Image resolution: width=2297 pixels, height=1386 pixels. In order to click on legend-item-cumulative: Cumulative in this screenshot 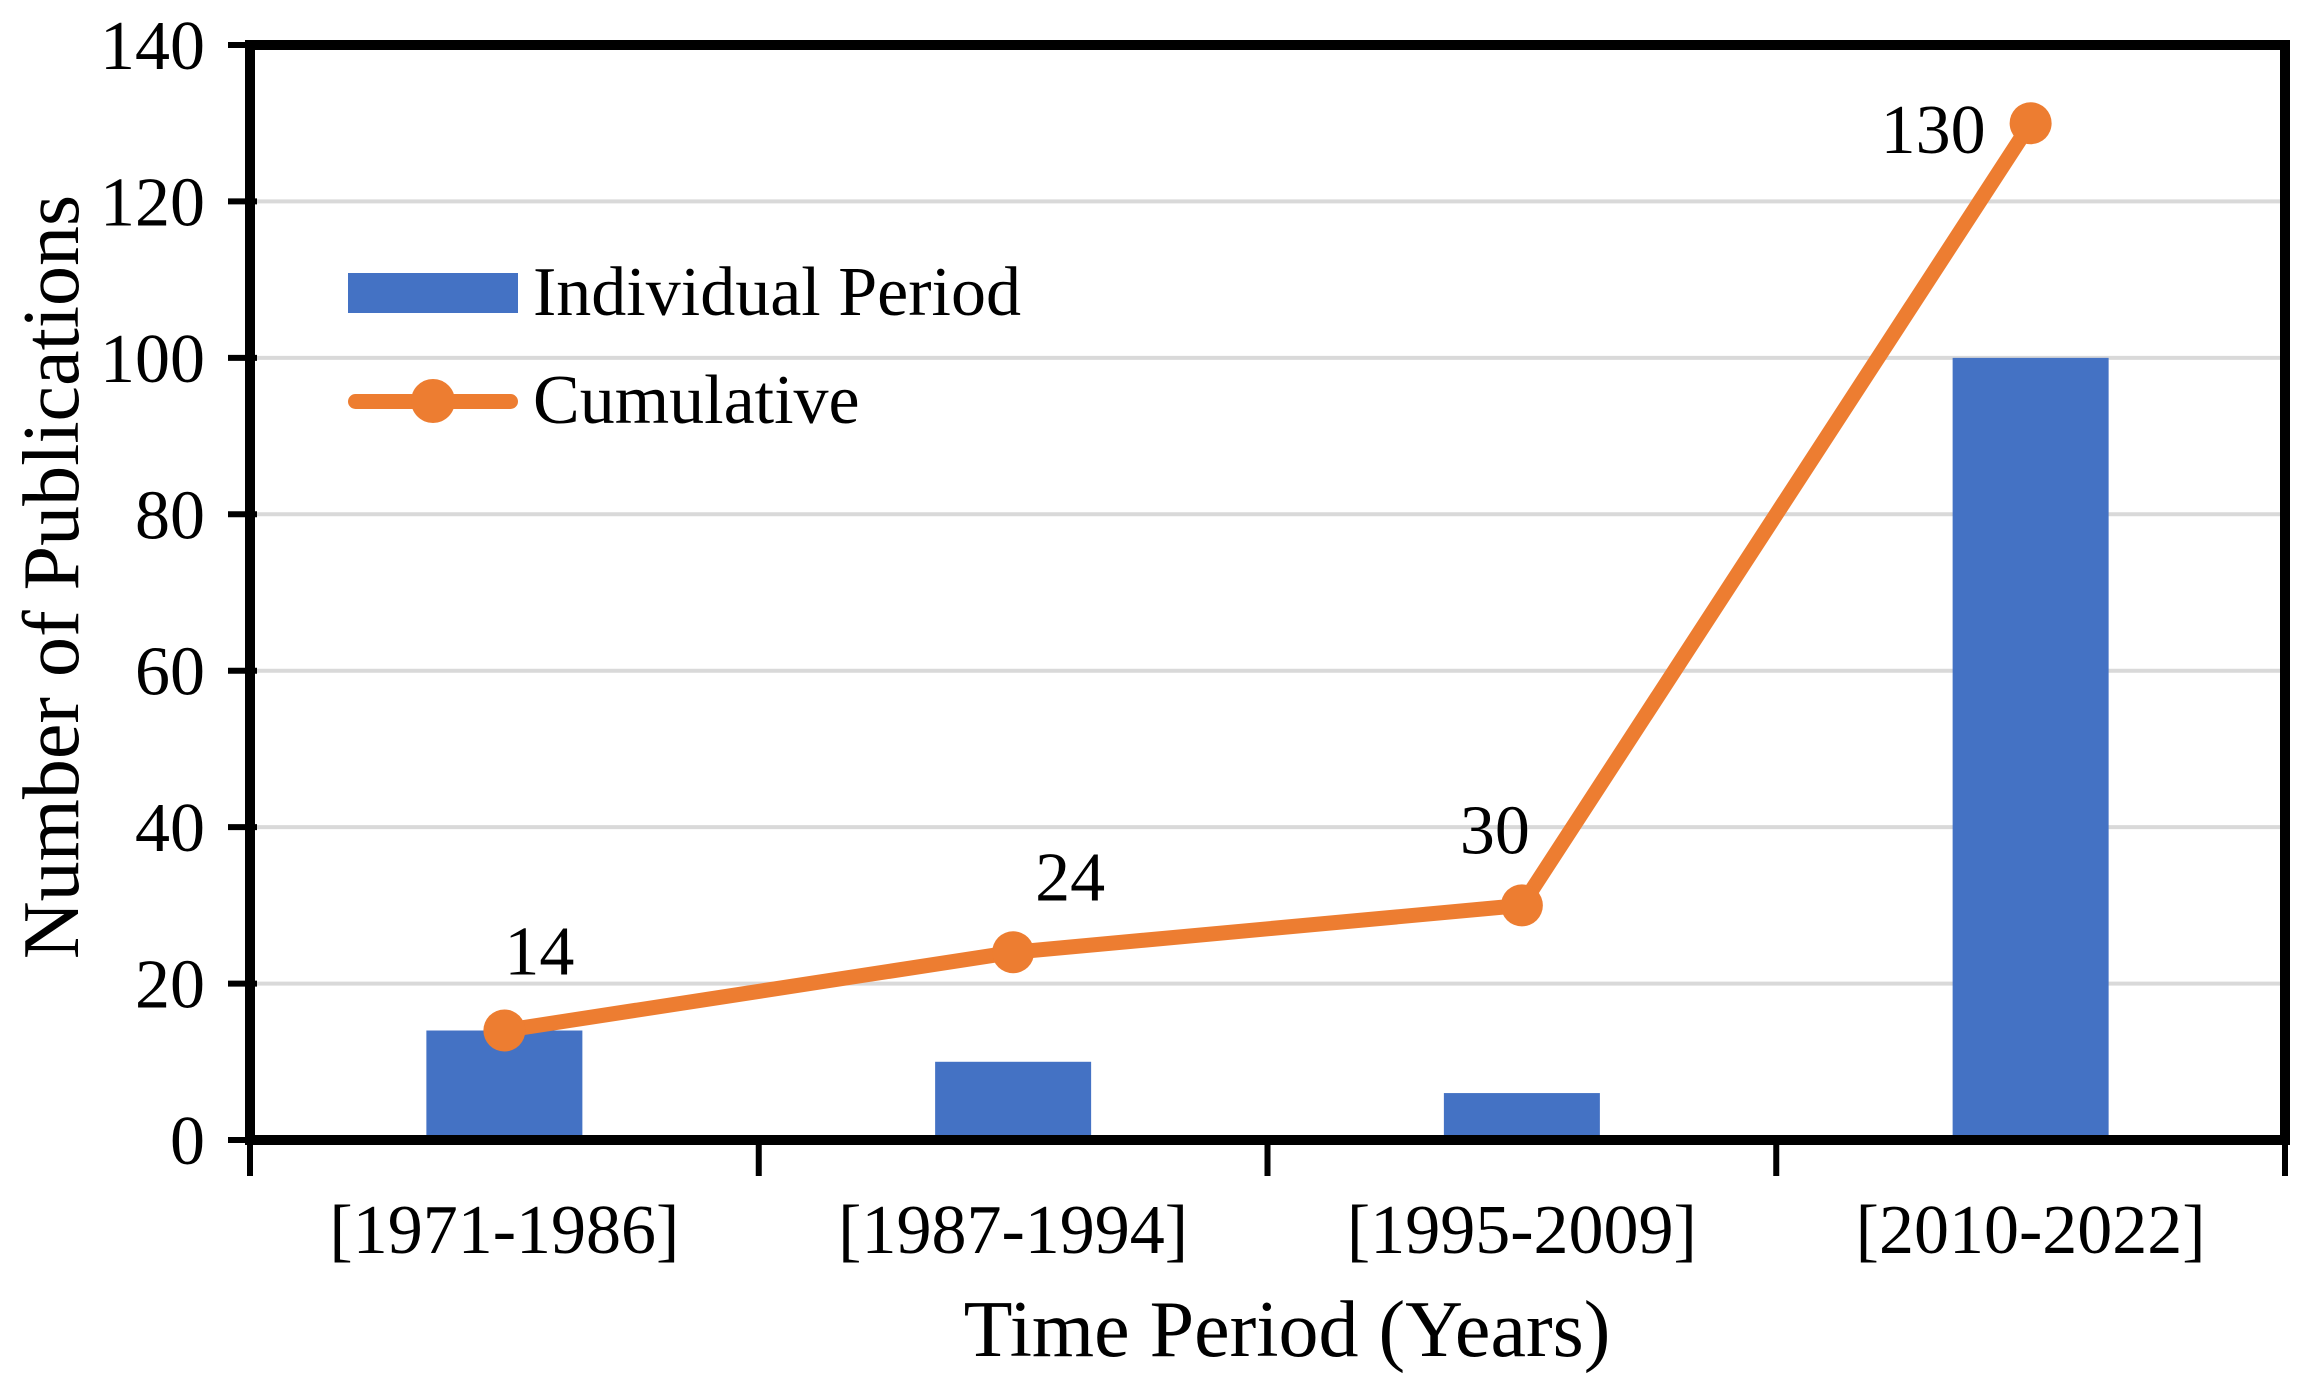, I will do `click(684, 401)`.